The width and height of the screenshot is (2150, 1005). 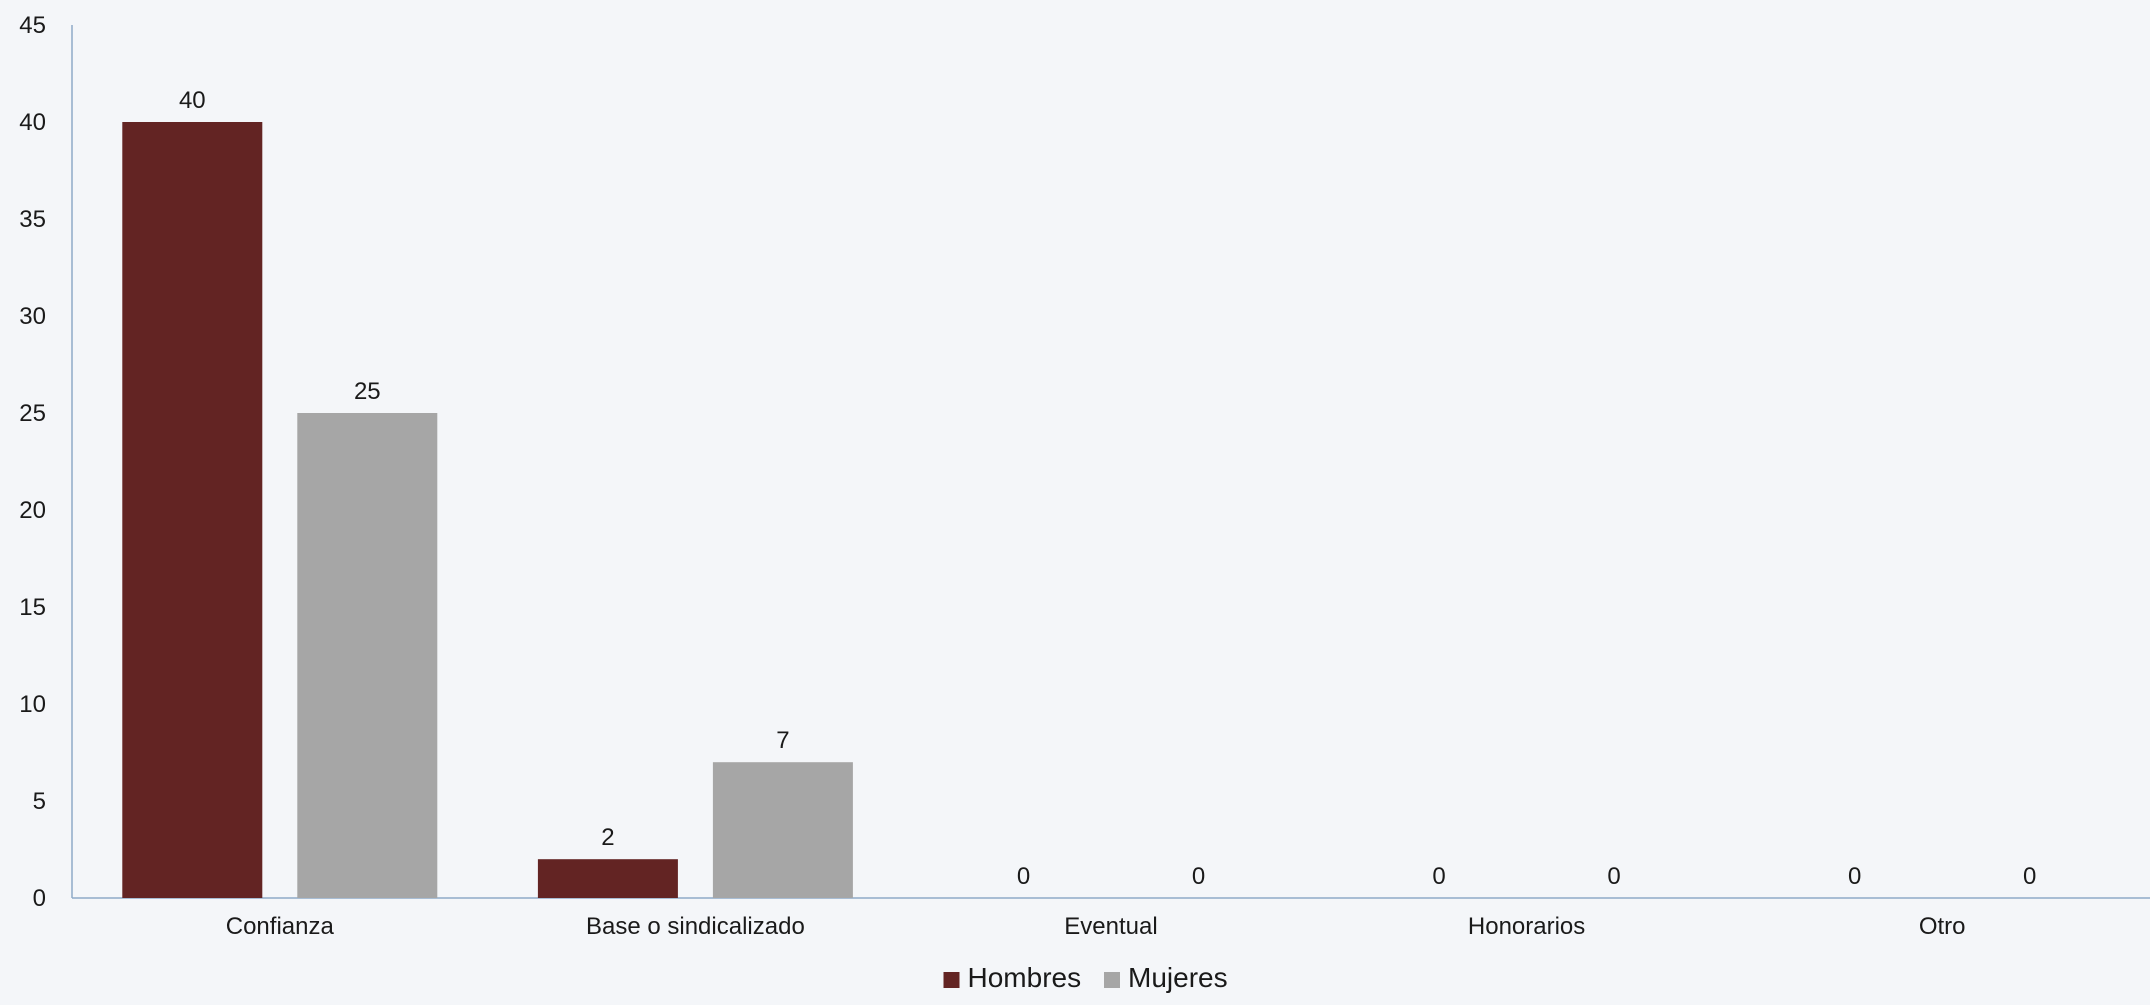 I want to click on x-category-label: Eventual, so click(x=1110, y=926).